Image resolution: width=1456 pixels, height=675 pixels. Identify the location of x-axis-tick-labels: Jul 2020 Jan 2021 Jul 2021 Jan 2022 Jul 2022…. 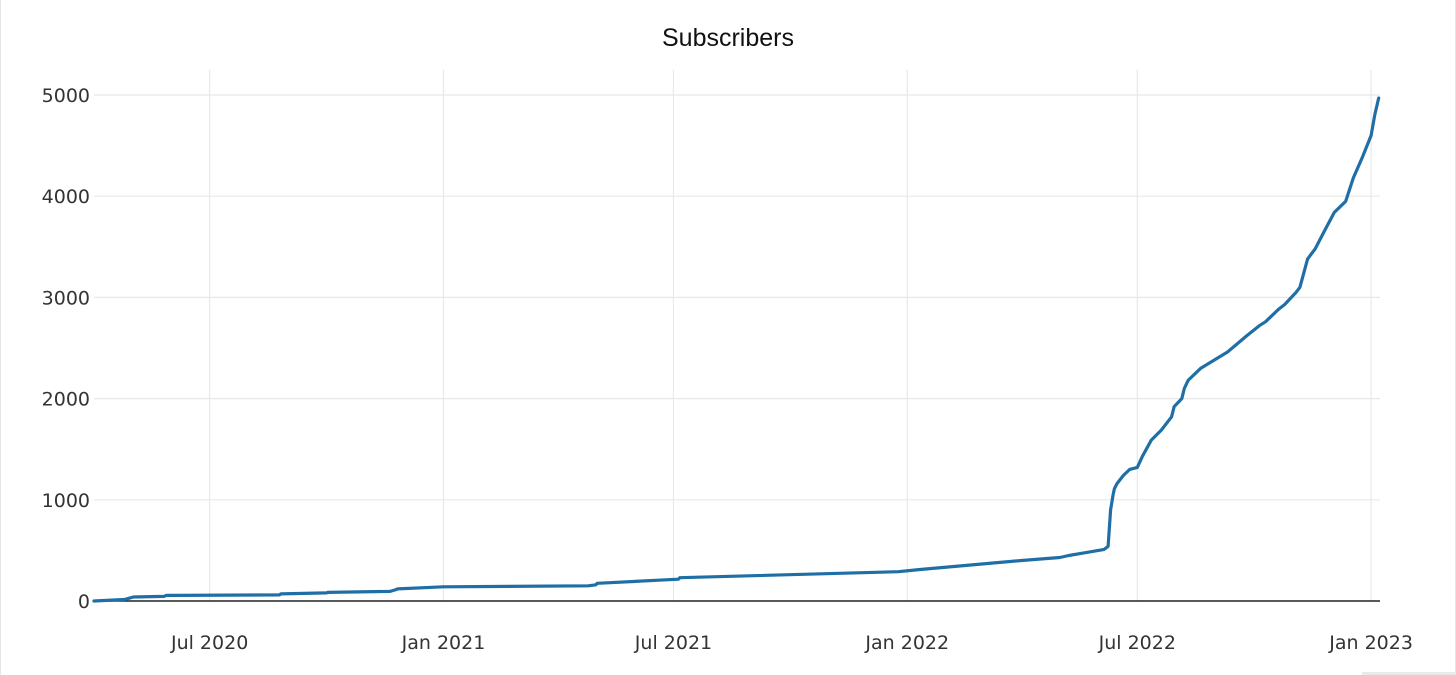
(791, 643).